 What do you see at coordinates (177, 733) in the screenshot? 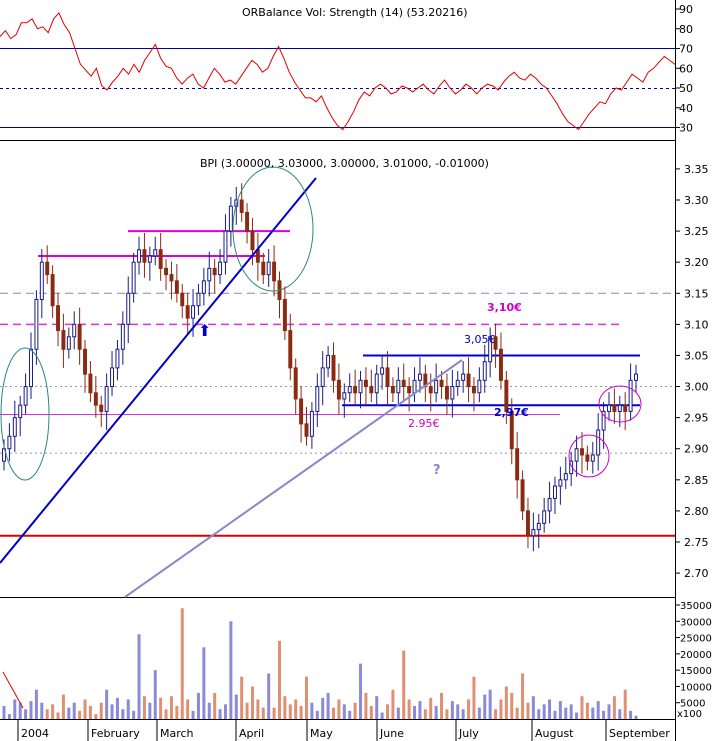
I see `month-label: March` at bounding box center [177, 733].